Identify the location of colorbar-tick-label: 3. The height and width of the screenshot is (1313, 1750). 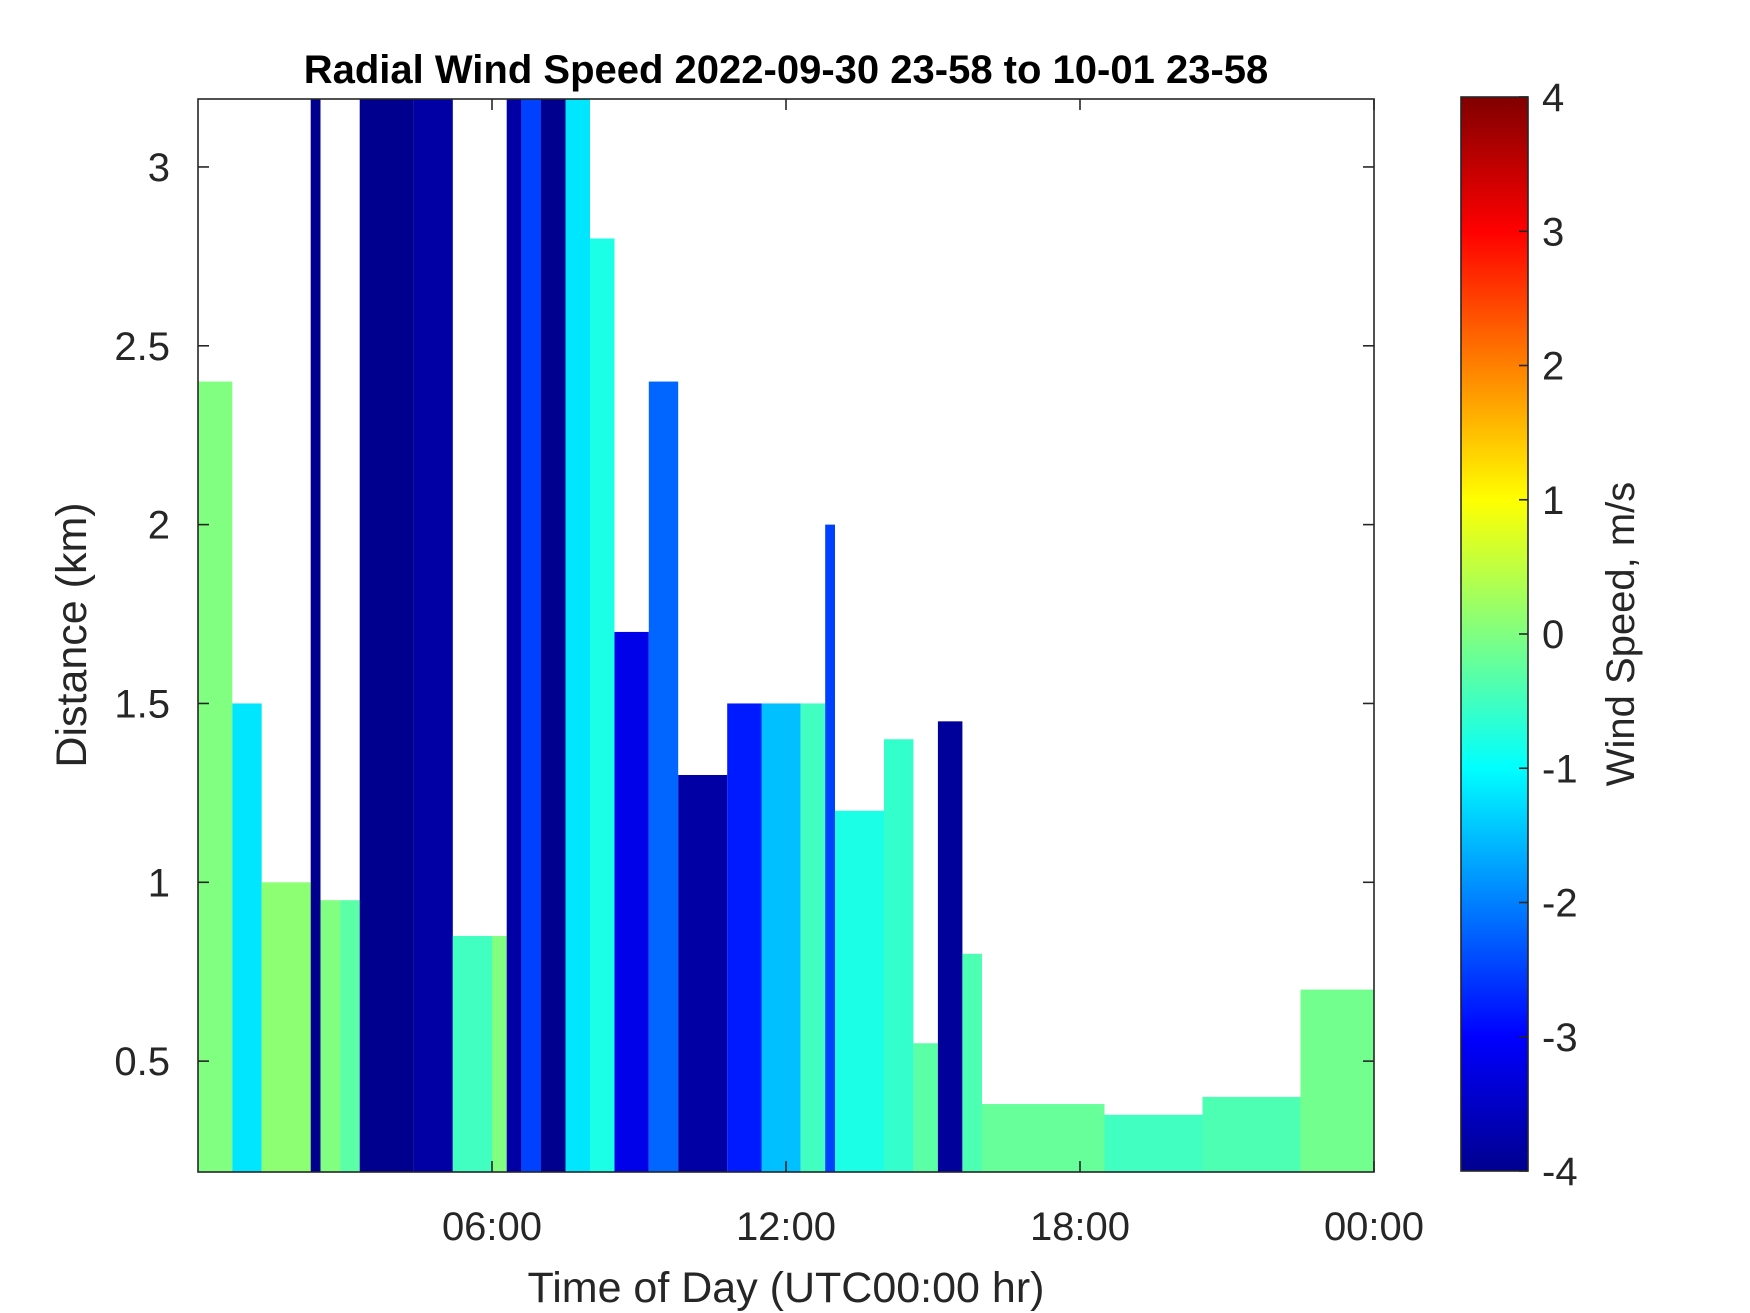
(1553, 232).